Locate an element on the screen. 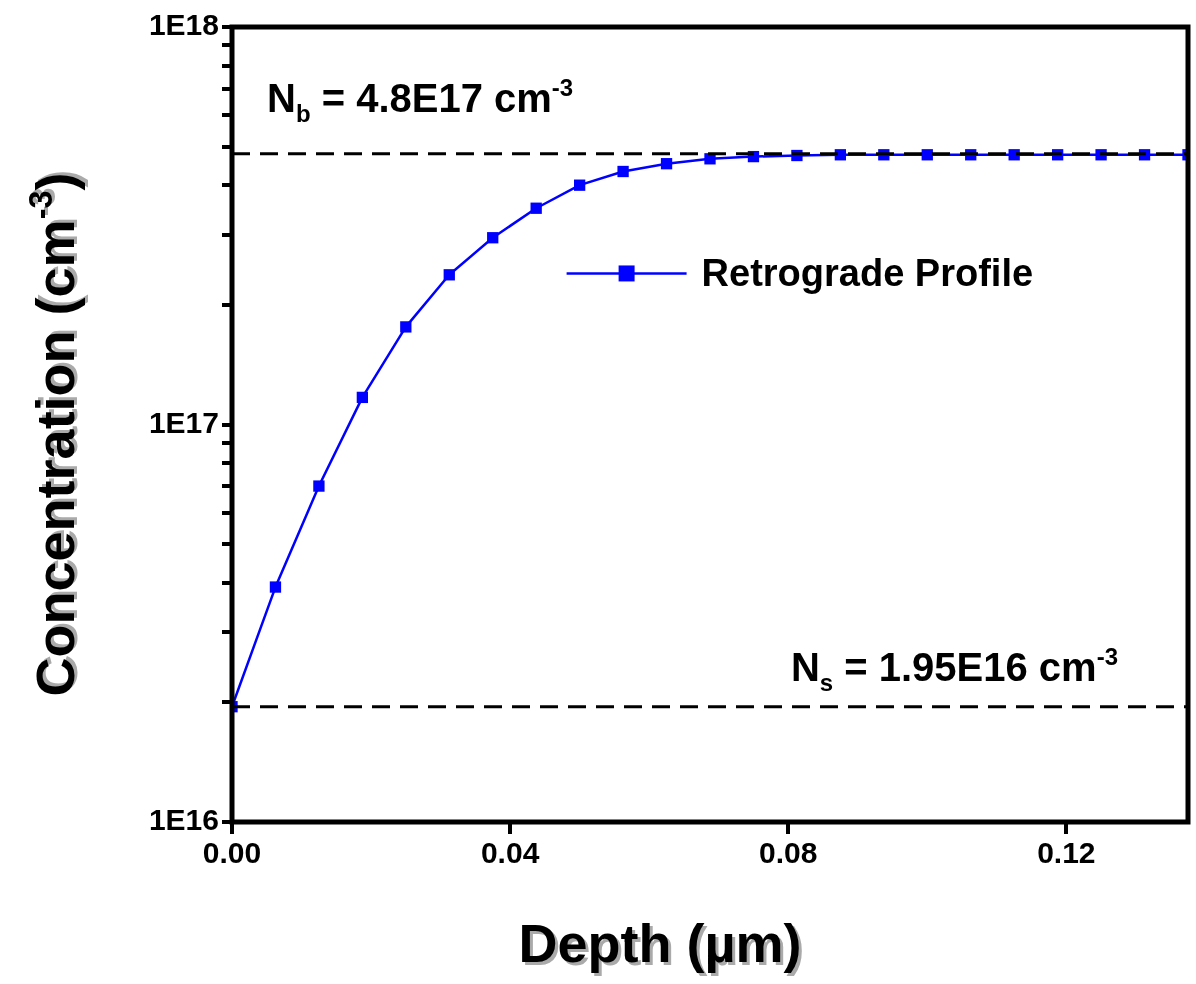  legend-label: Retrograde Profile is located at coordinates (867, 273).